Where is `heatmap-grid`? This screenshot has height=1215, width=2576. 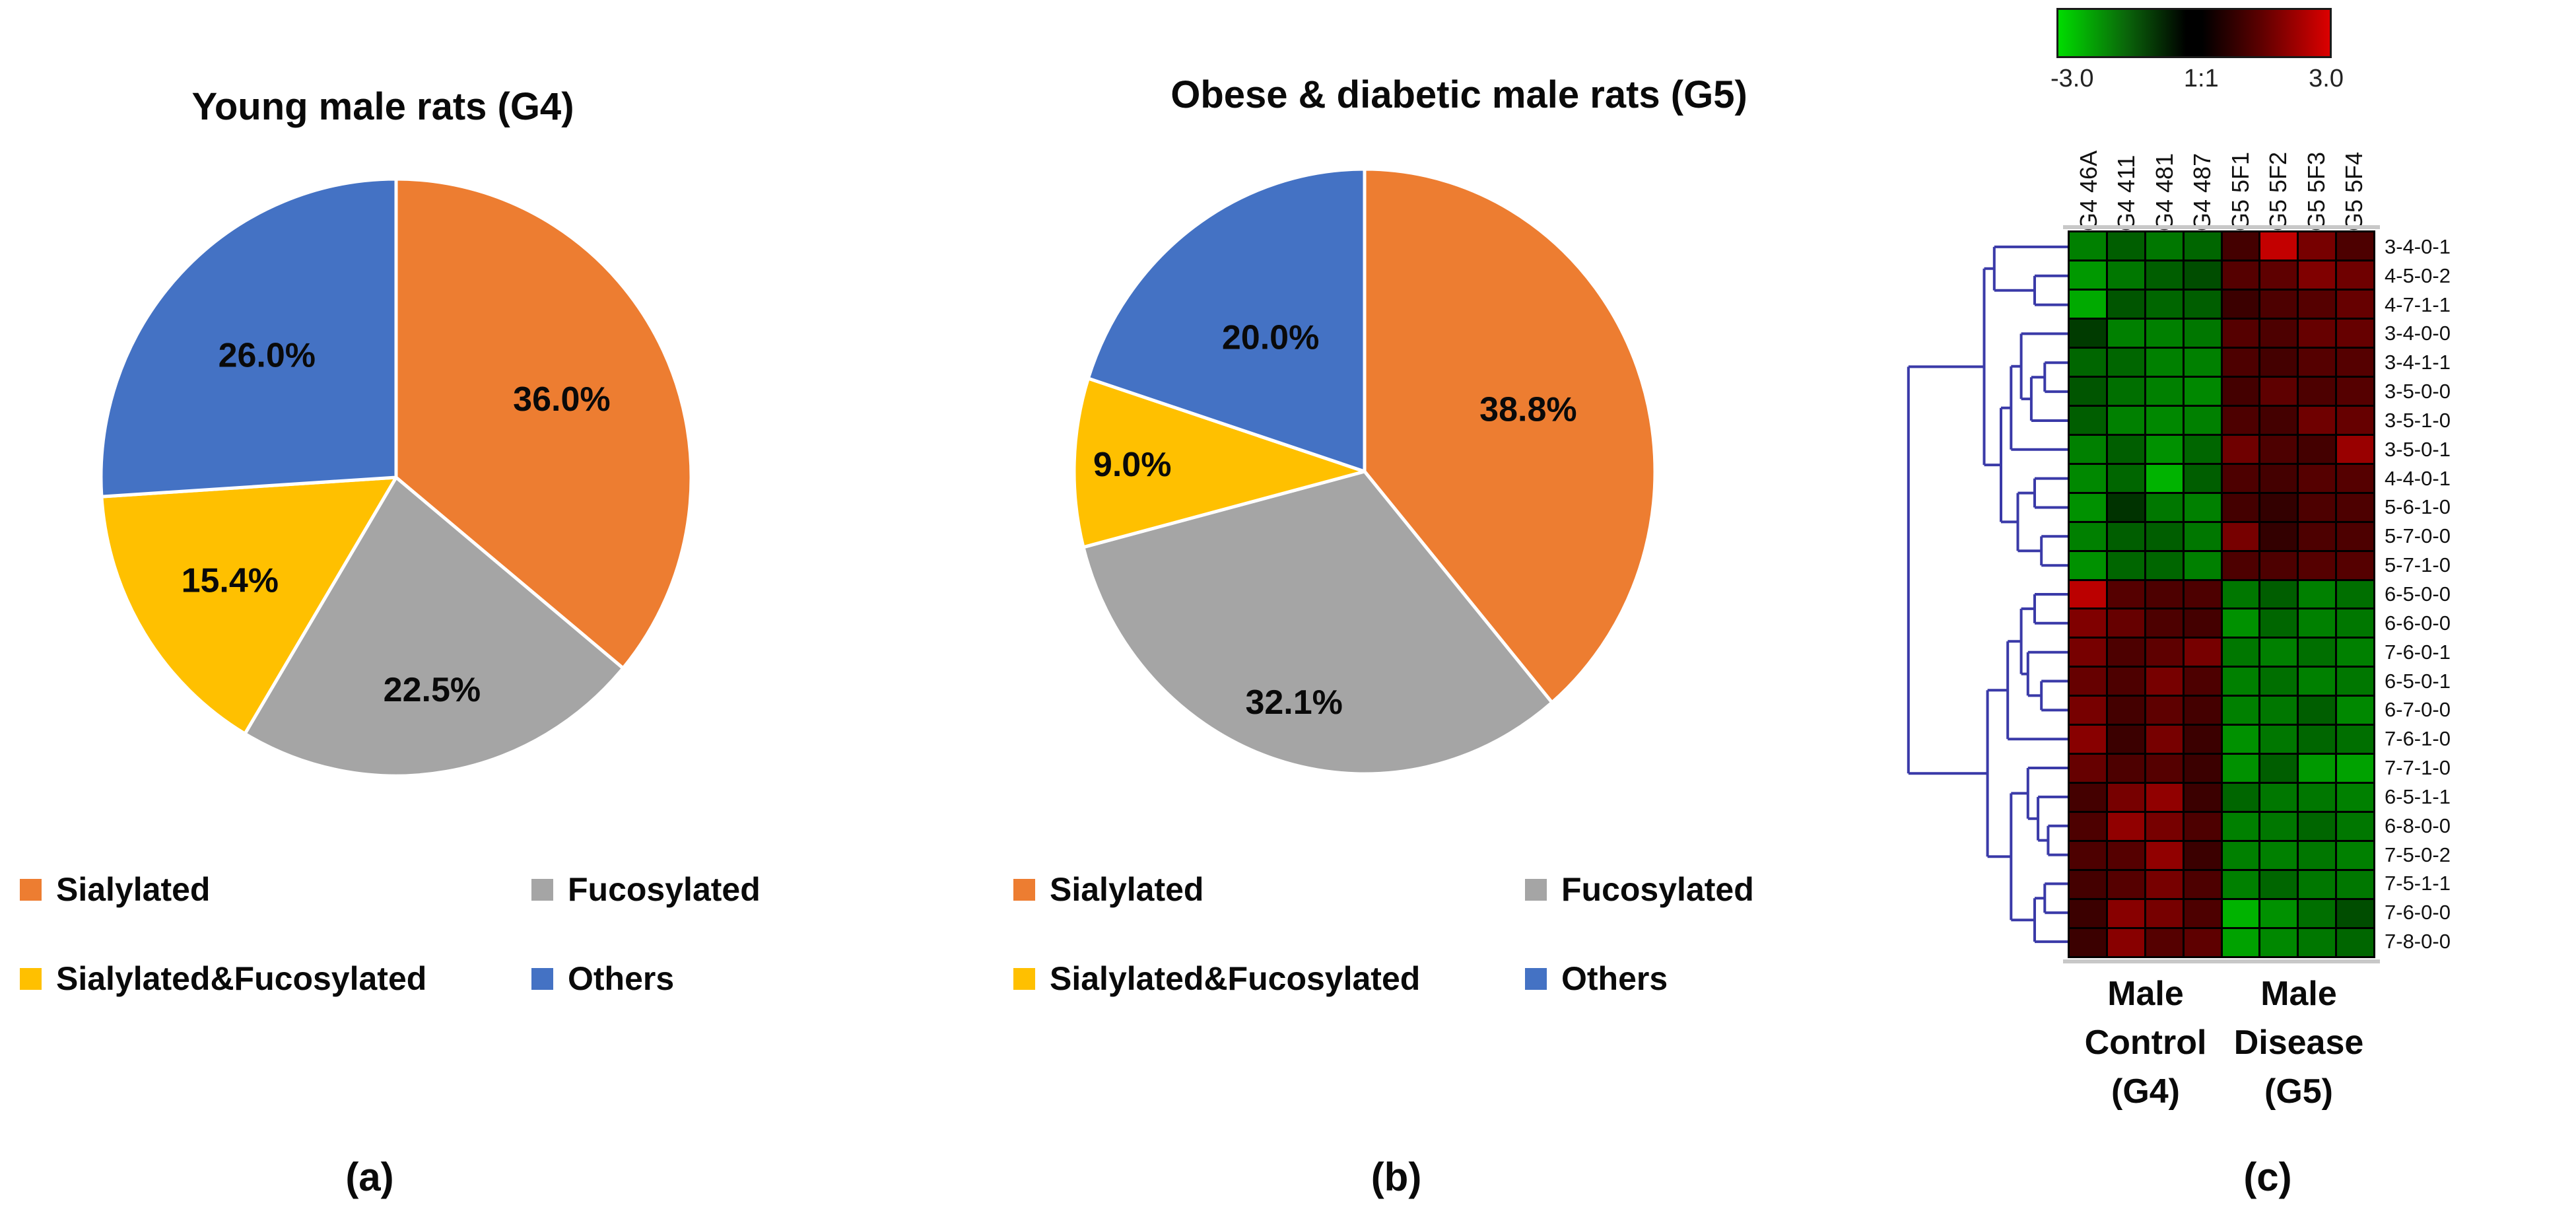 heatmap-grid is located at coordinates (2221, 594).